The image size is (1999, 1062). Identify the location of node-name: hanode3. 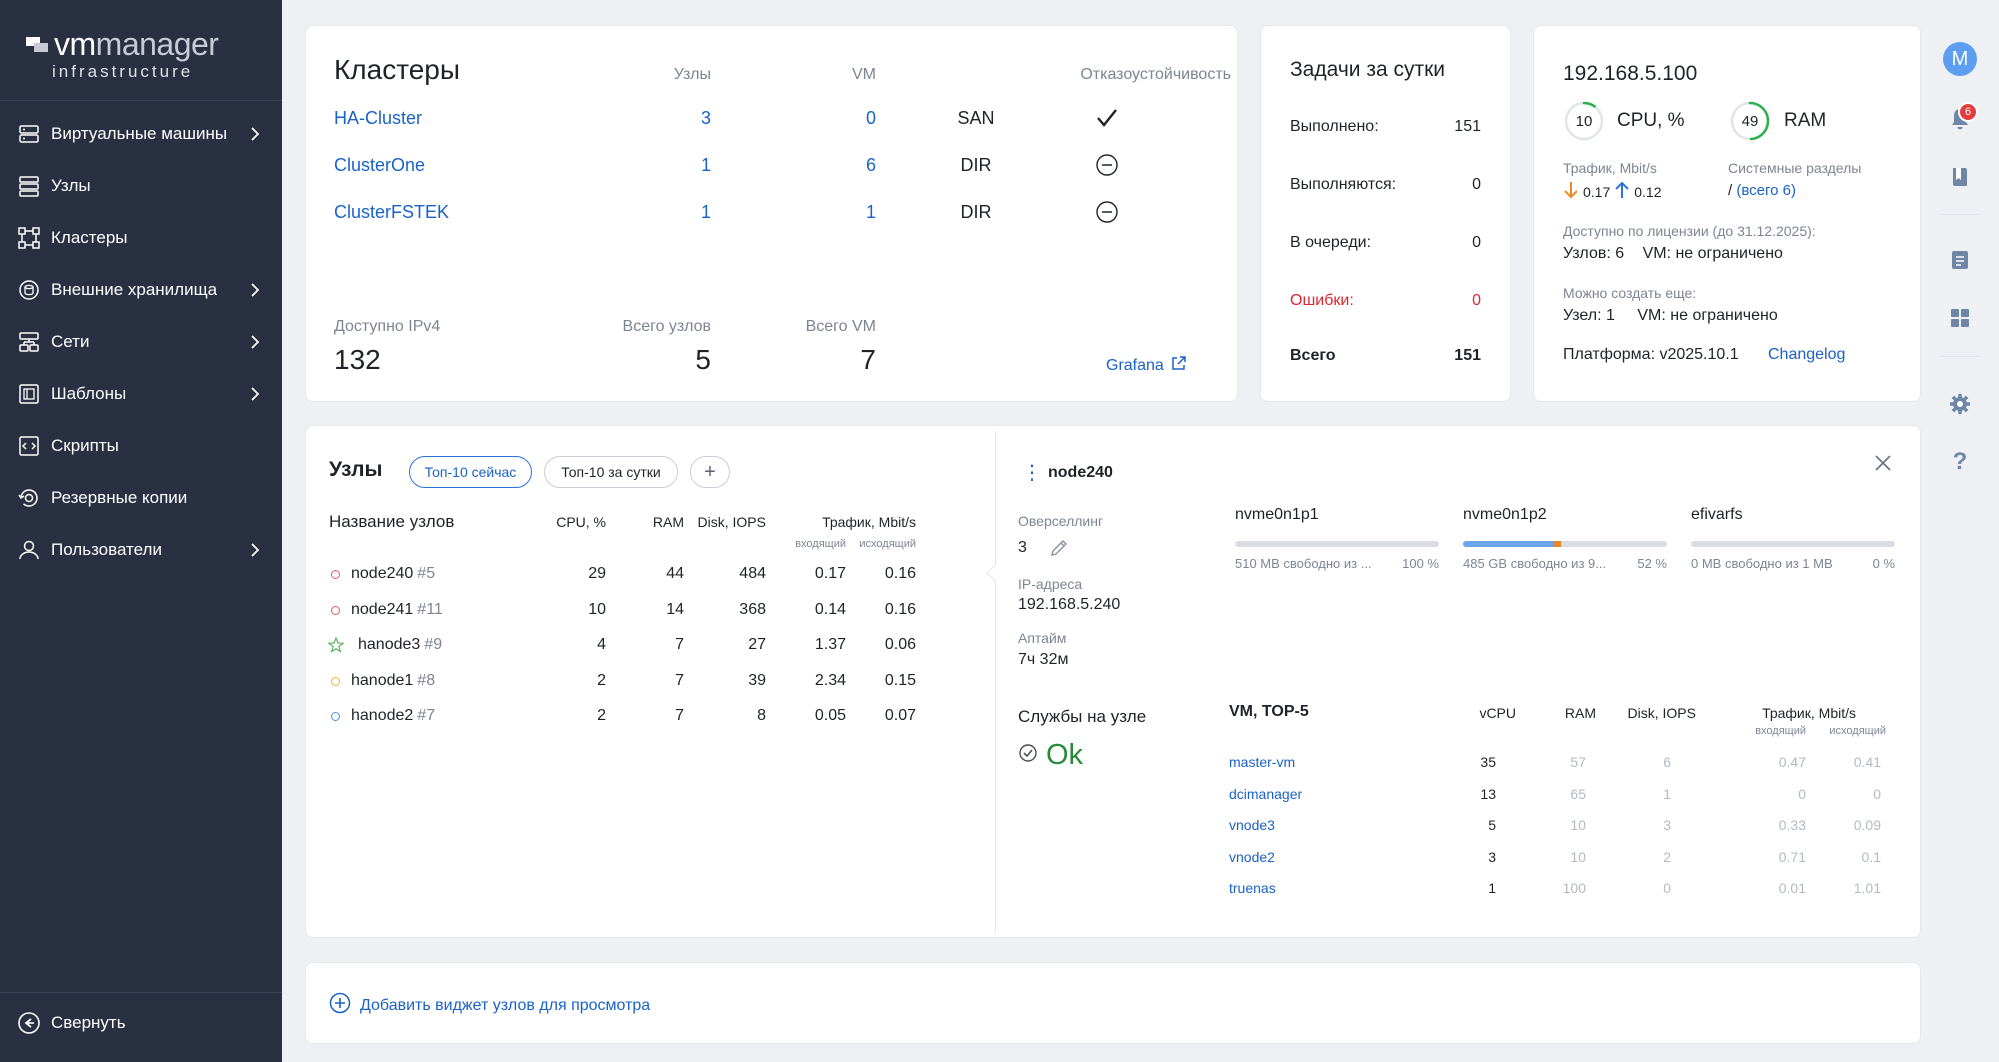
(389, 644).